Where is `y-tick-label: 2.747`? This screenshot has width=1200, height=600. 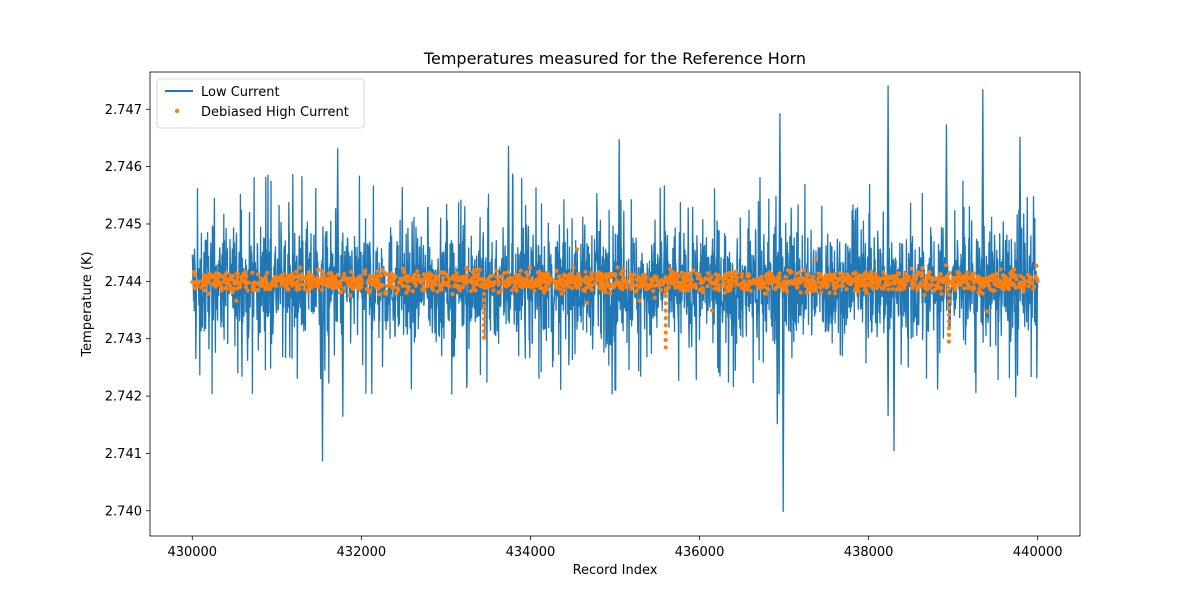
y-tick-label: 2.747 is located at coordinates (123, 110).